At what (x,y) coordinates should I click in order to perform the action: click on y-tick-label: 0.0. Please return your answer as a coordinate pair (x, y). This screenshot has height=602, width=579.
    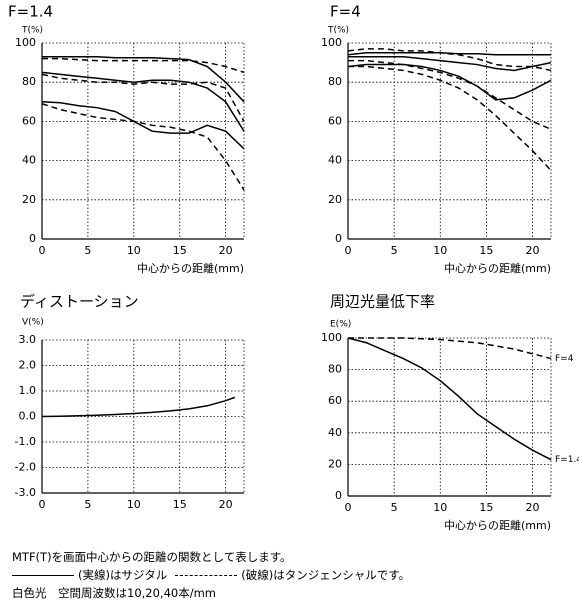
    Looking at the image, I should click on (28, 416).